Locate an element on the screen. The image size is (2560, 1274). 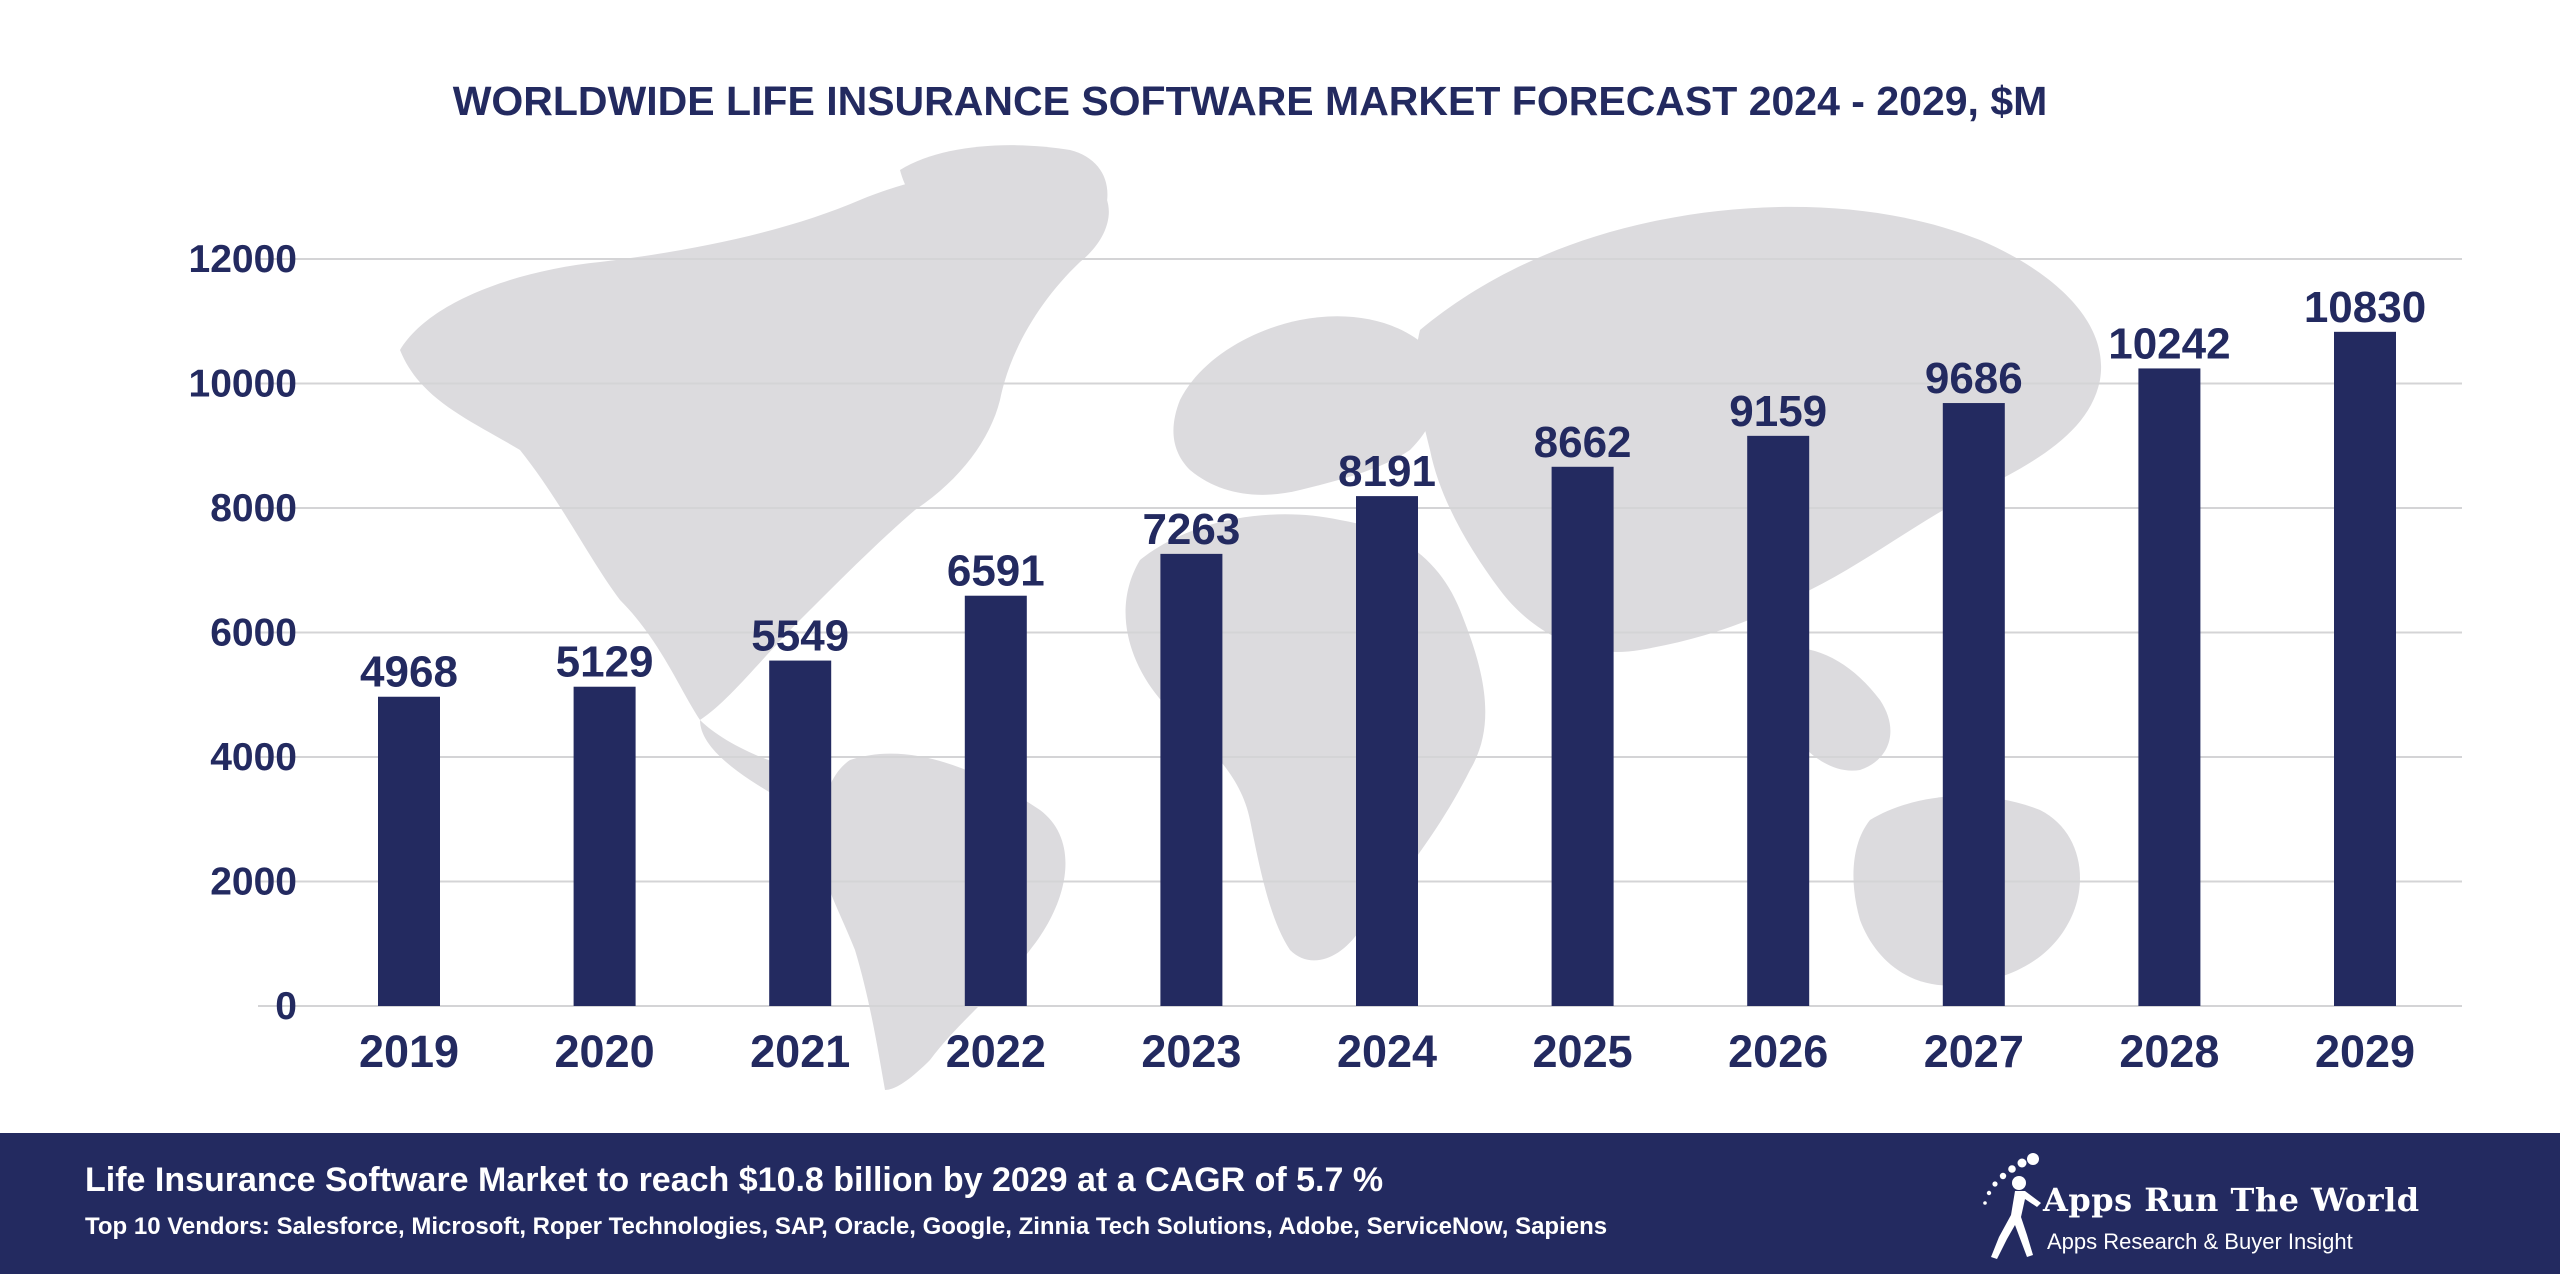
y-tick-label: 12000 is located at coordinates (243, 259).